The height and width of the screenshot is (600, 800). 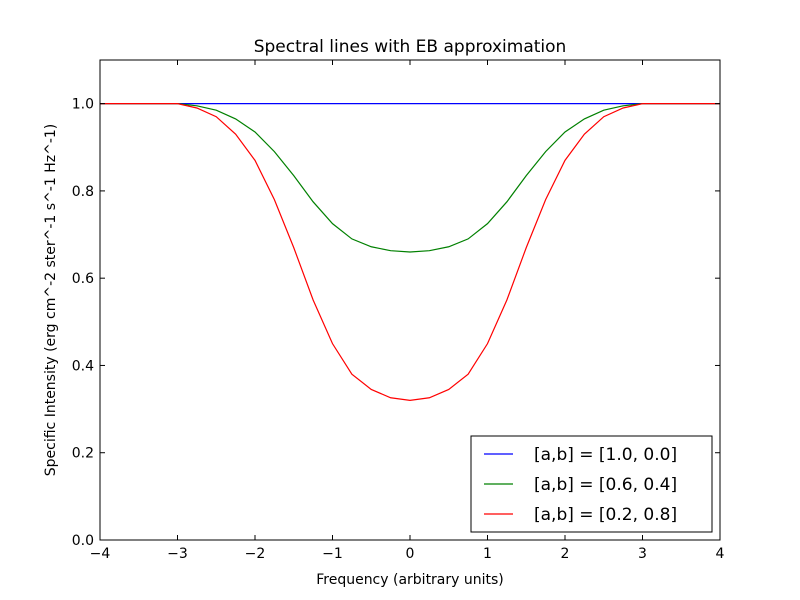 I want to click on x-axis-label: Frequency (arbitrary units), so click(x=410, y=580).